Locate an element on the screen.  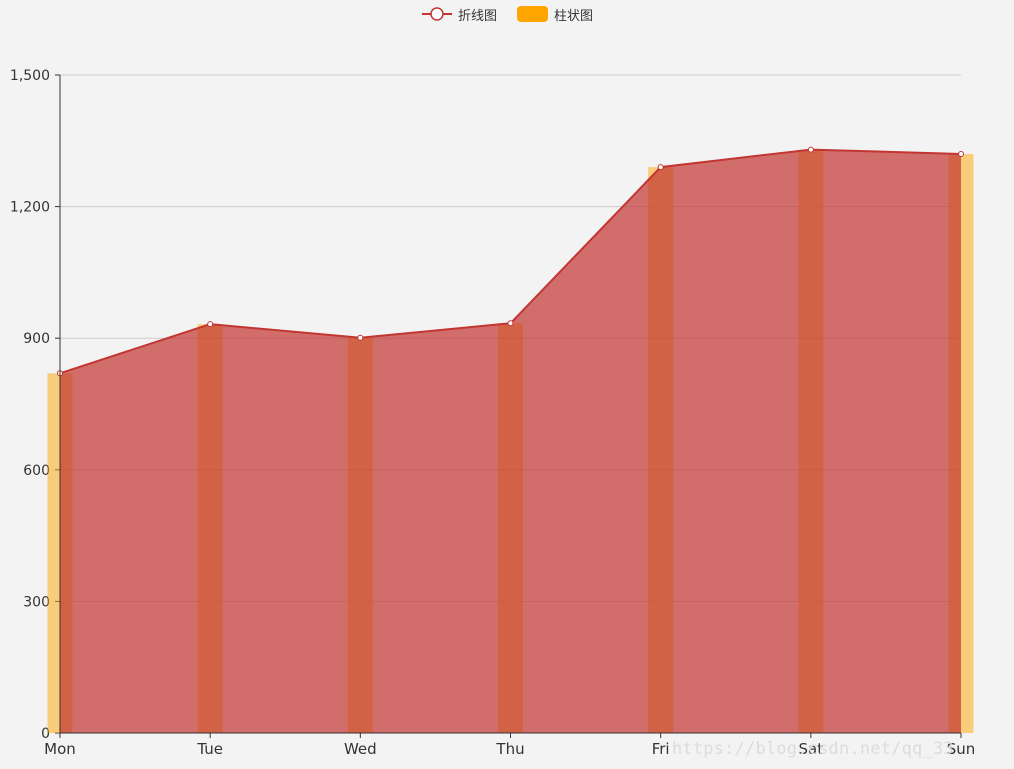
watermark: https://blog.csdn.net/qq_33 is located at coordinates (813, 749).